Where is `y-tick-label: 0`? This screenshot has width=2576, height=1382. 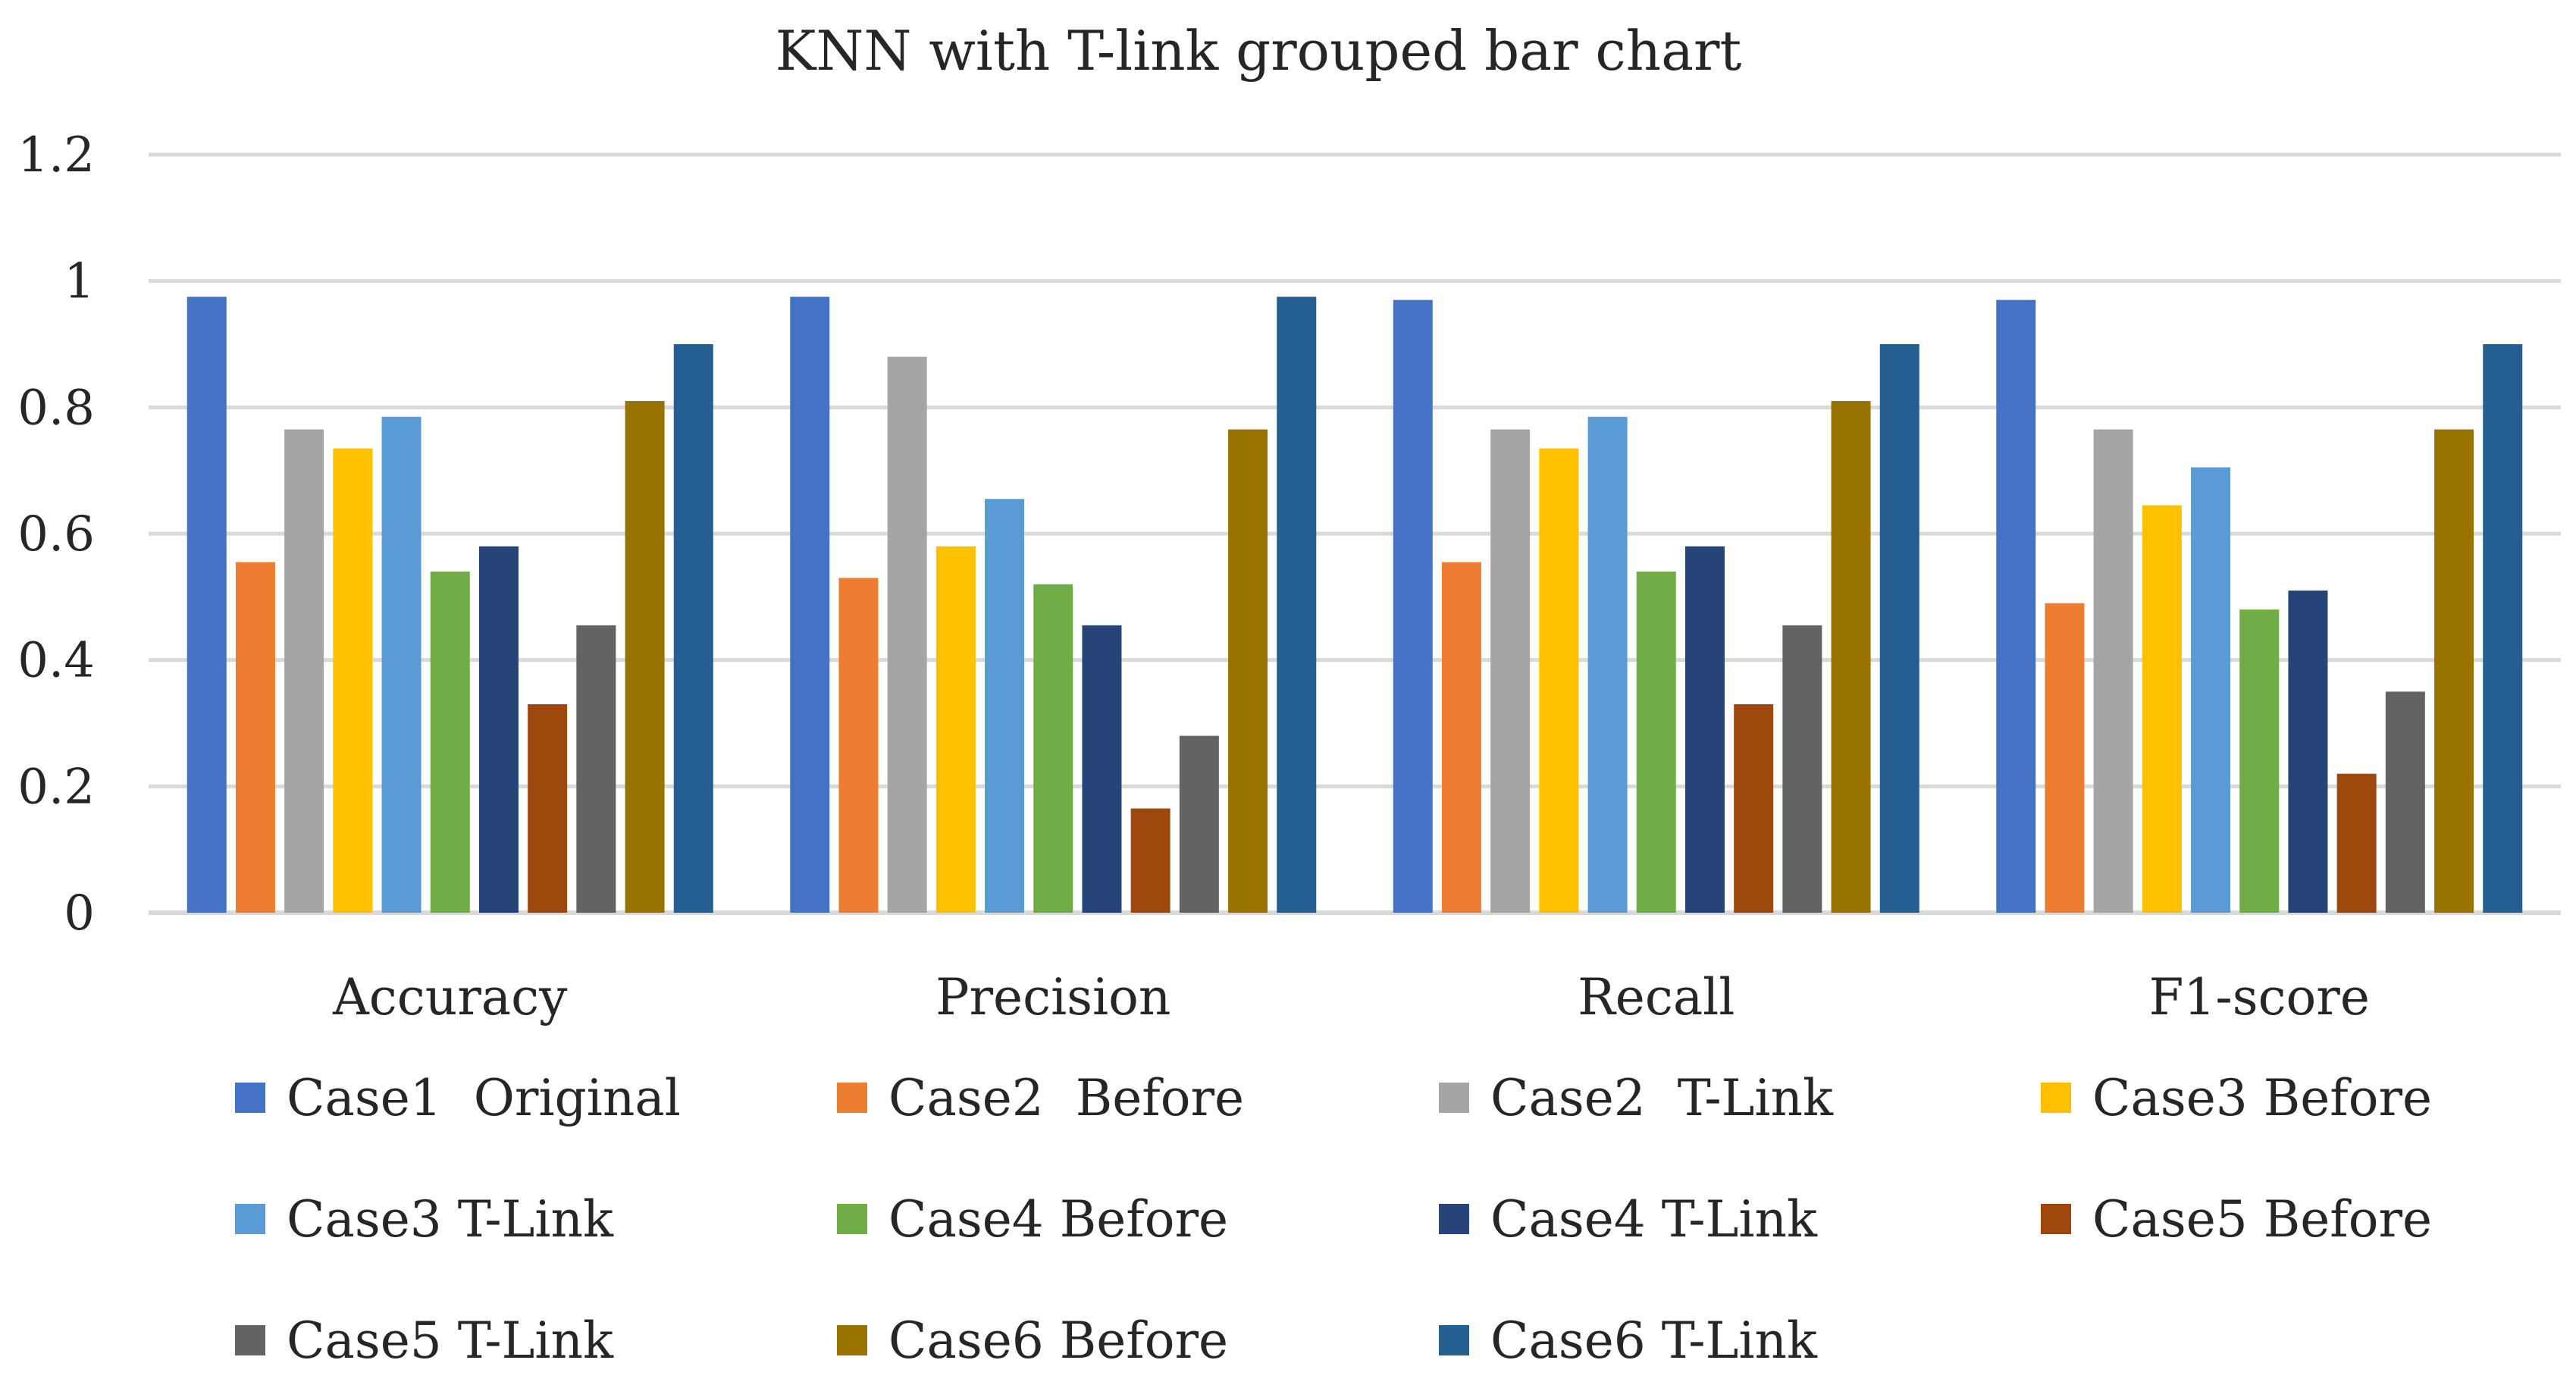
y-tick-label: 0 is located at coordinates (79, 914).